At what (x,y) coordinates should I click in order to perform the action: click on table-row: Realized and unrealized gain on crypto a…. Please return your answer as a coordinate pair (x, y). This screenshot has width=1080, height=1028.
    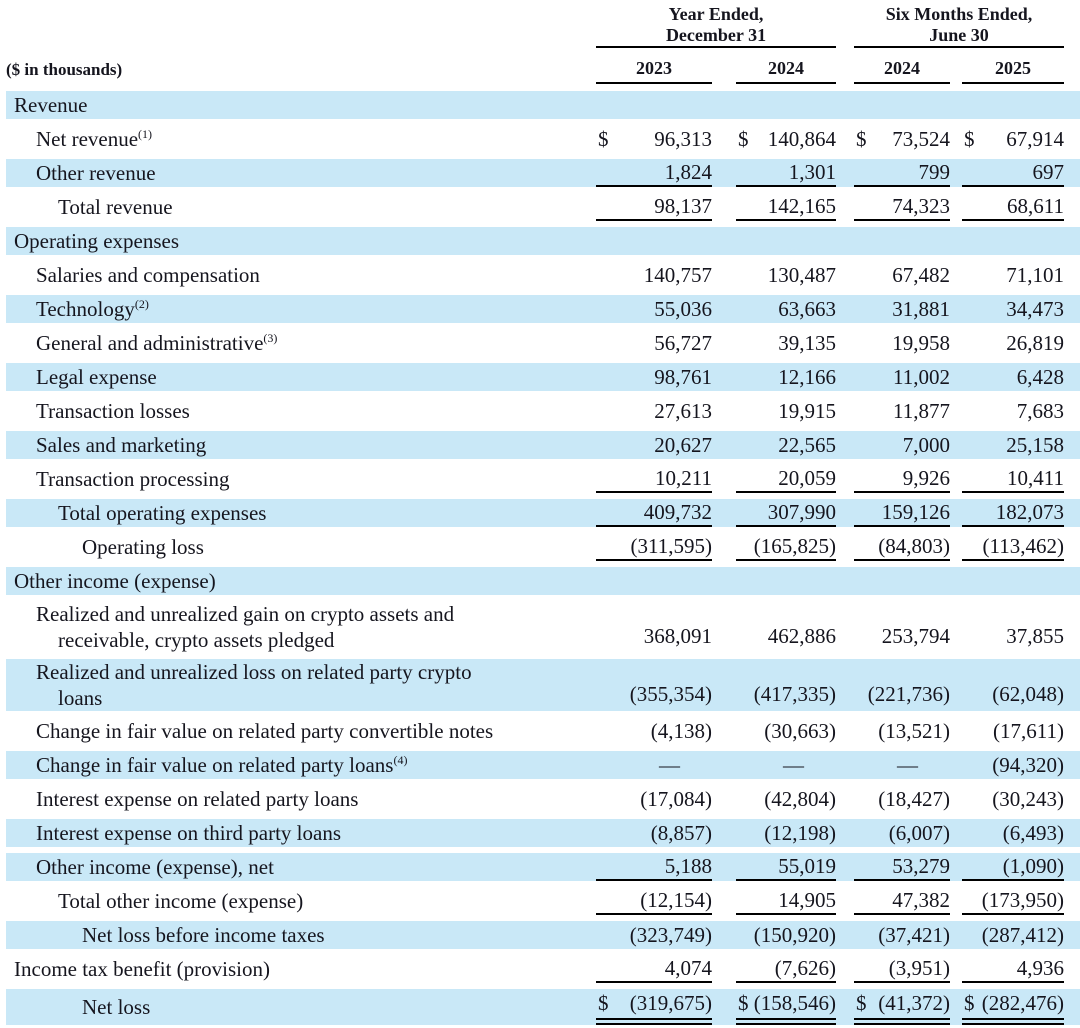
    Looking at the image, I should click on (543, 627).